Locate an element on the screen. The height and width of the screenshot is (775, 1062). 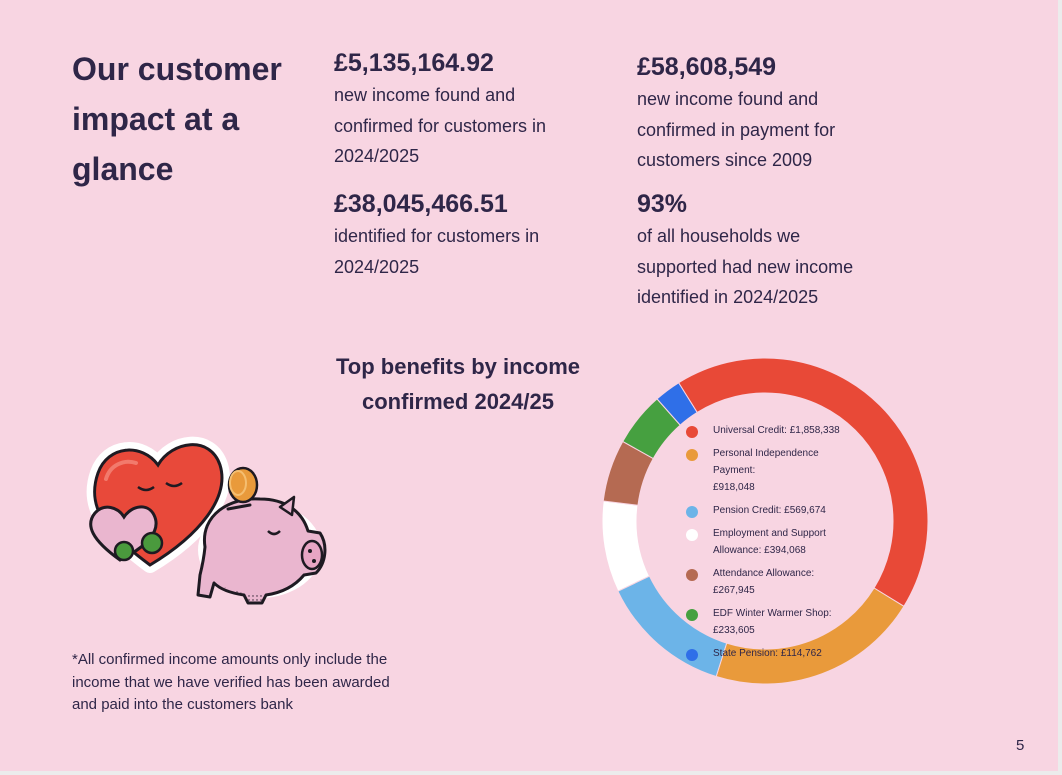
legend-item: Pension Credit: £569,674 is located at coordinates (773, 511).